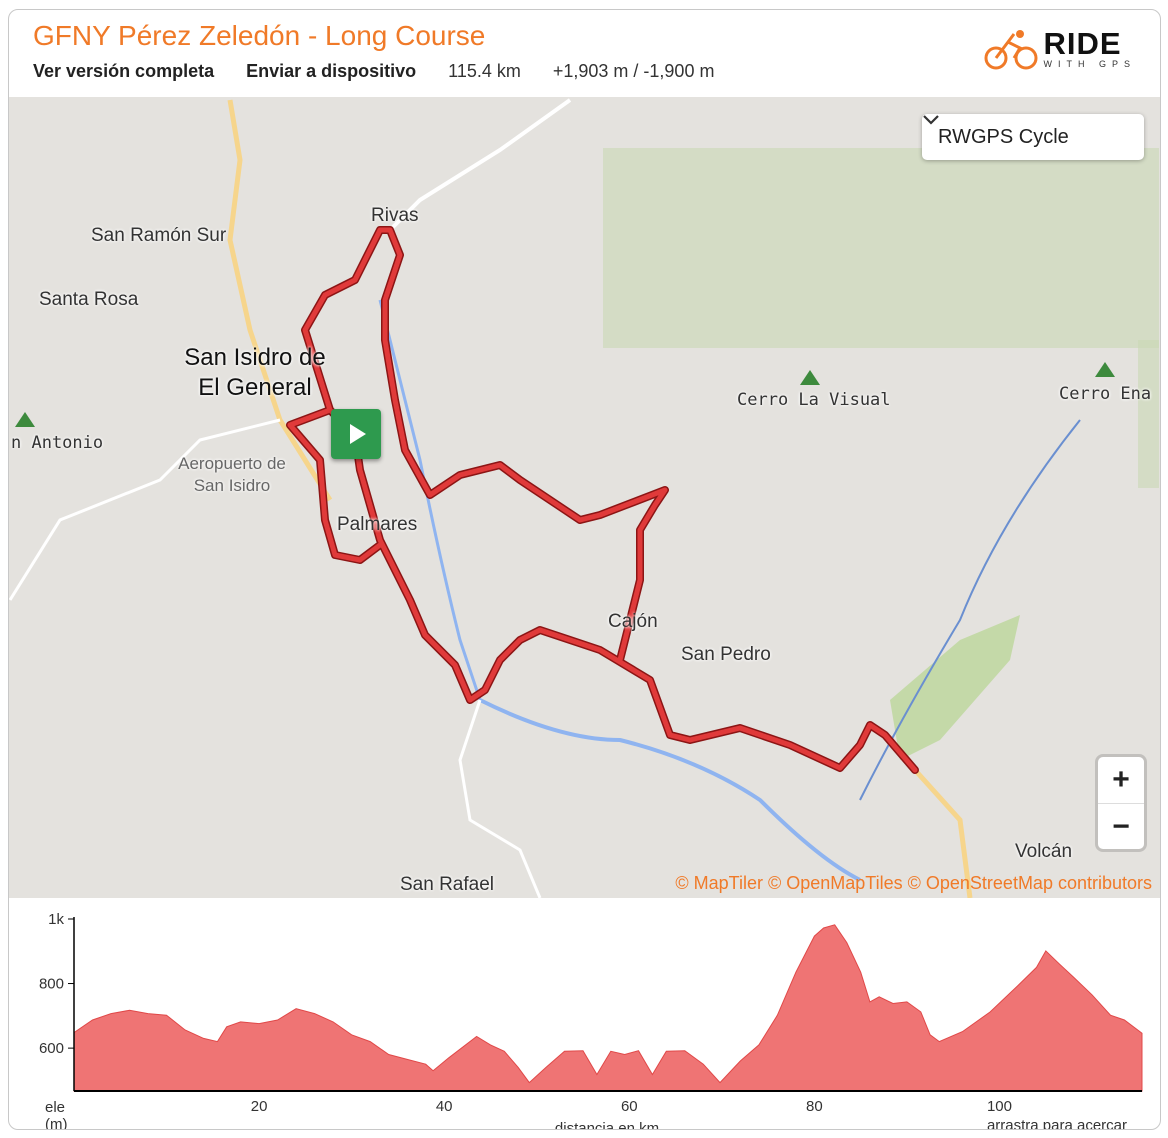 This screenshot has width=1168, height=1138. I want to click on place-label: San Pedro, so click(726, 654).